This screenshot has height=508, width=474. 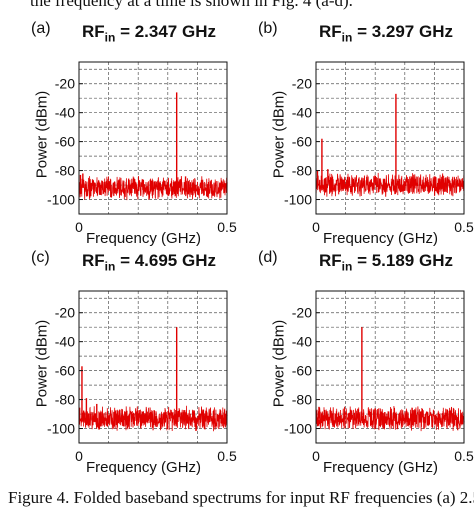 I want to click on panel-title: RFin = 3.297 GHz, so click(x=386, y=33).